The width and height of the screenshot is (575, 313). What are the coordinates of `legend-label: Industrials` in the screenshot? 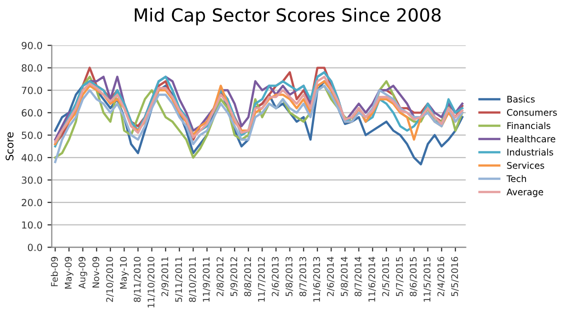 It's located at (530, 152).